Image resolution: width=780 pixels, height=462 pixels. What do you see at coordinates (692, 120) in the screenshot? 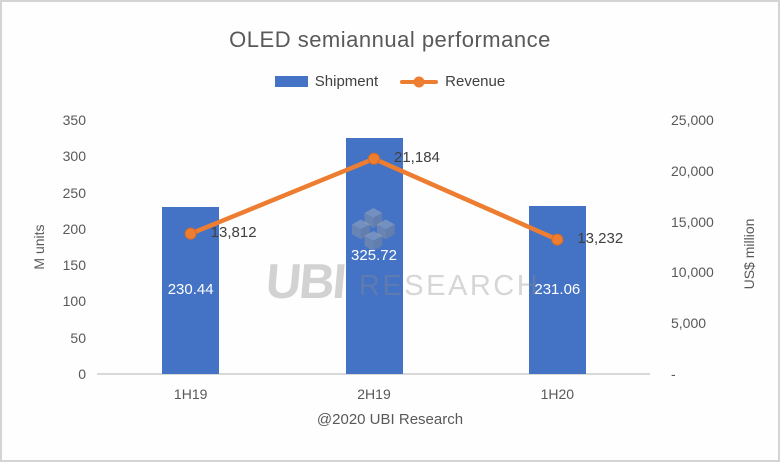
I see `y2-axis-tick-25,000: 25,000` at bounding box center [692, 120].